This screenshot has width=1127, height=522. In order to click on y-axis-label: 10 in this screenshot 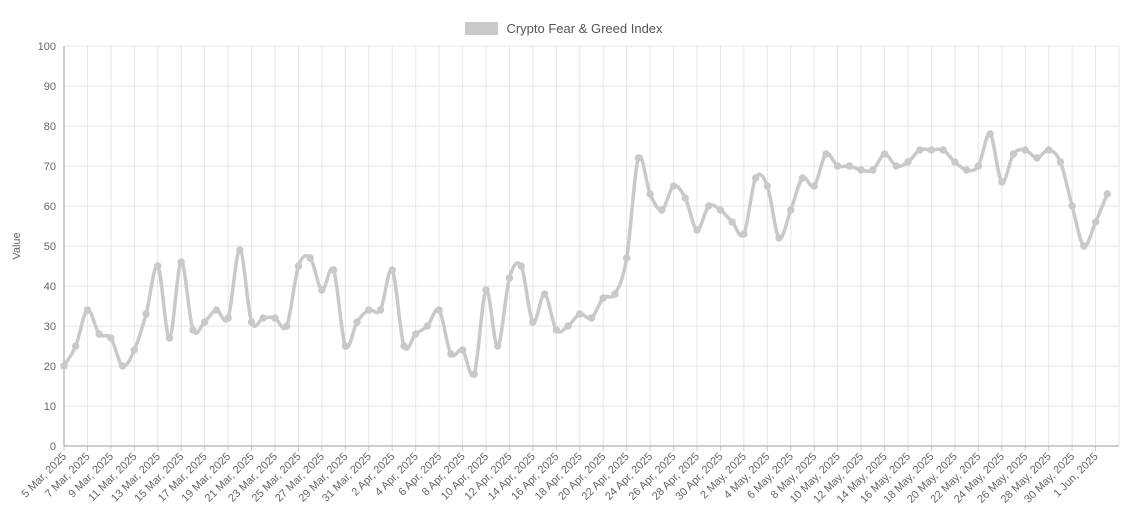, I will do `click(50, 407)`.